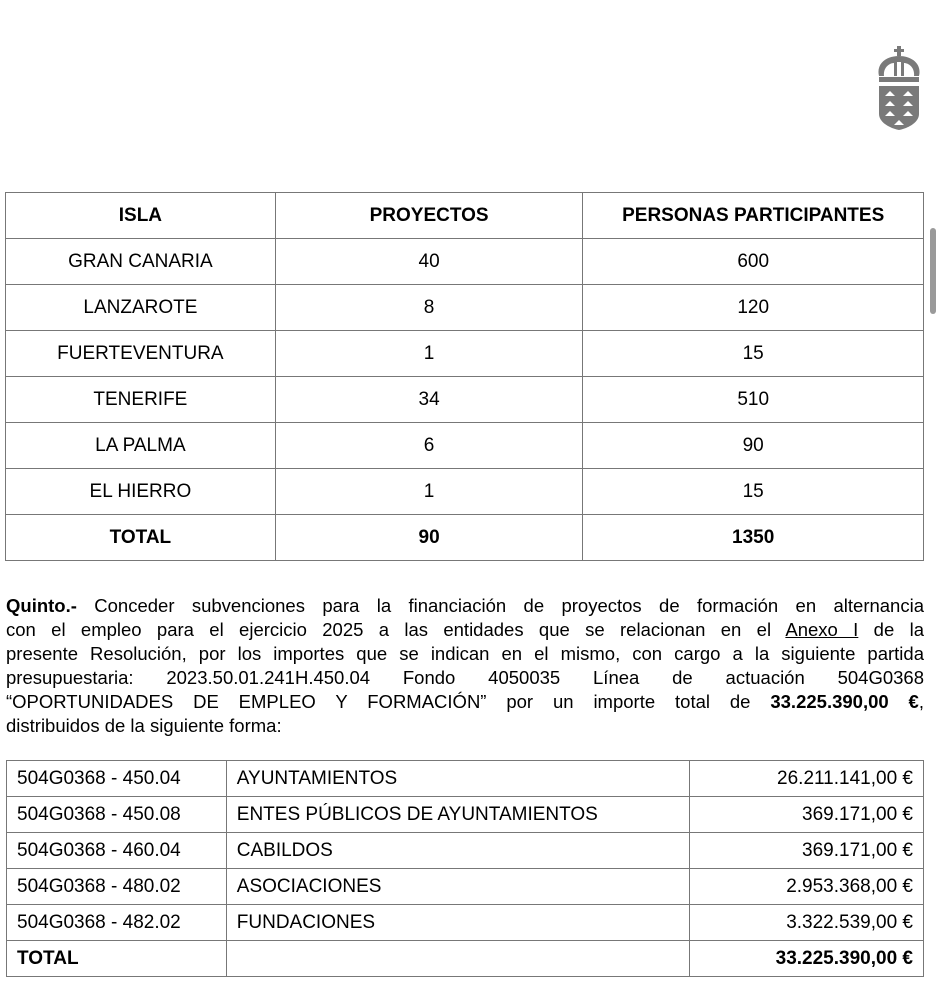 This screenshot has height=994, width=946. What do you see at coordinates (140, 307) in the screenshot?
I see `cell-isla: LANZAROTE` at bounding box center [140, 307].